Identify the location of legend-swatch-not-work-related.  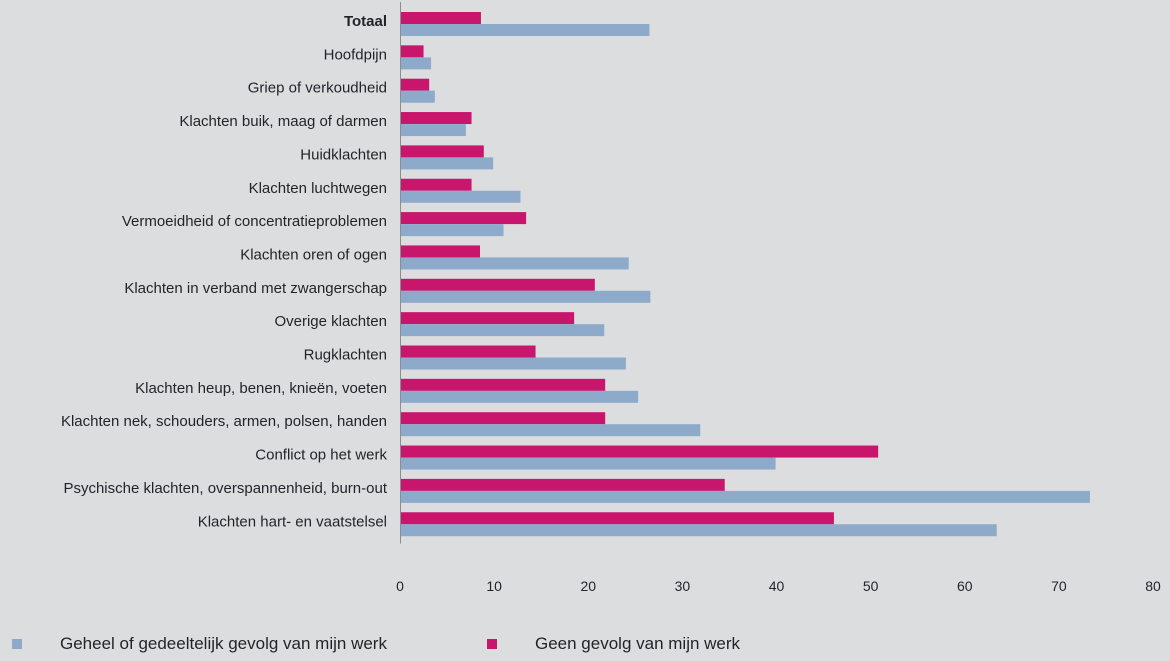
(492, 644).